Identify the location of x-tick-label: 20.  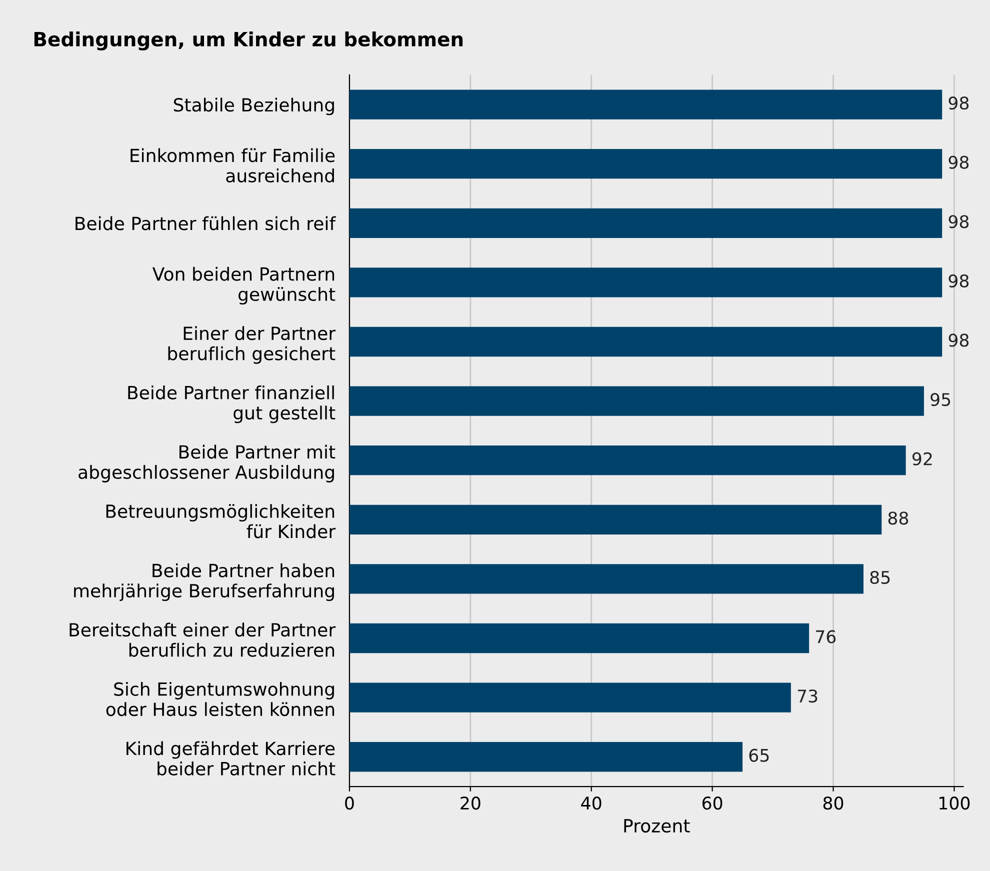
(470, 803).